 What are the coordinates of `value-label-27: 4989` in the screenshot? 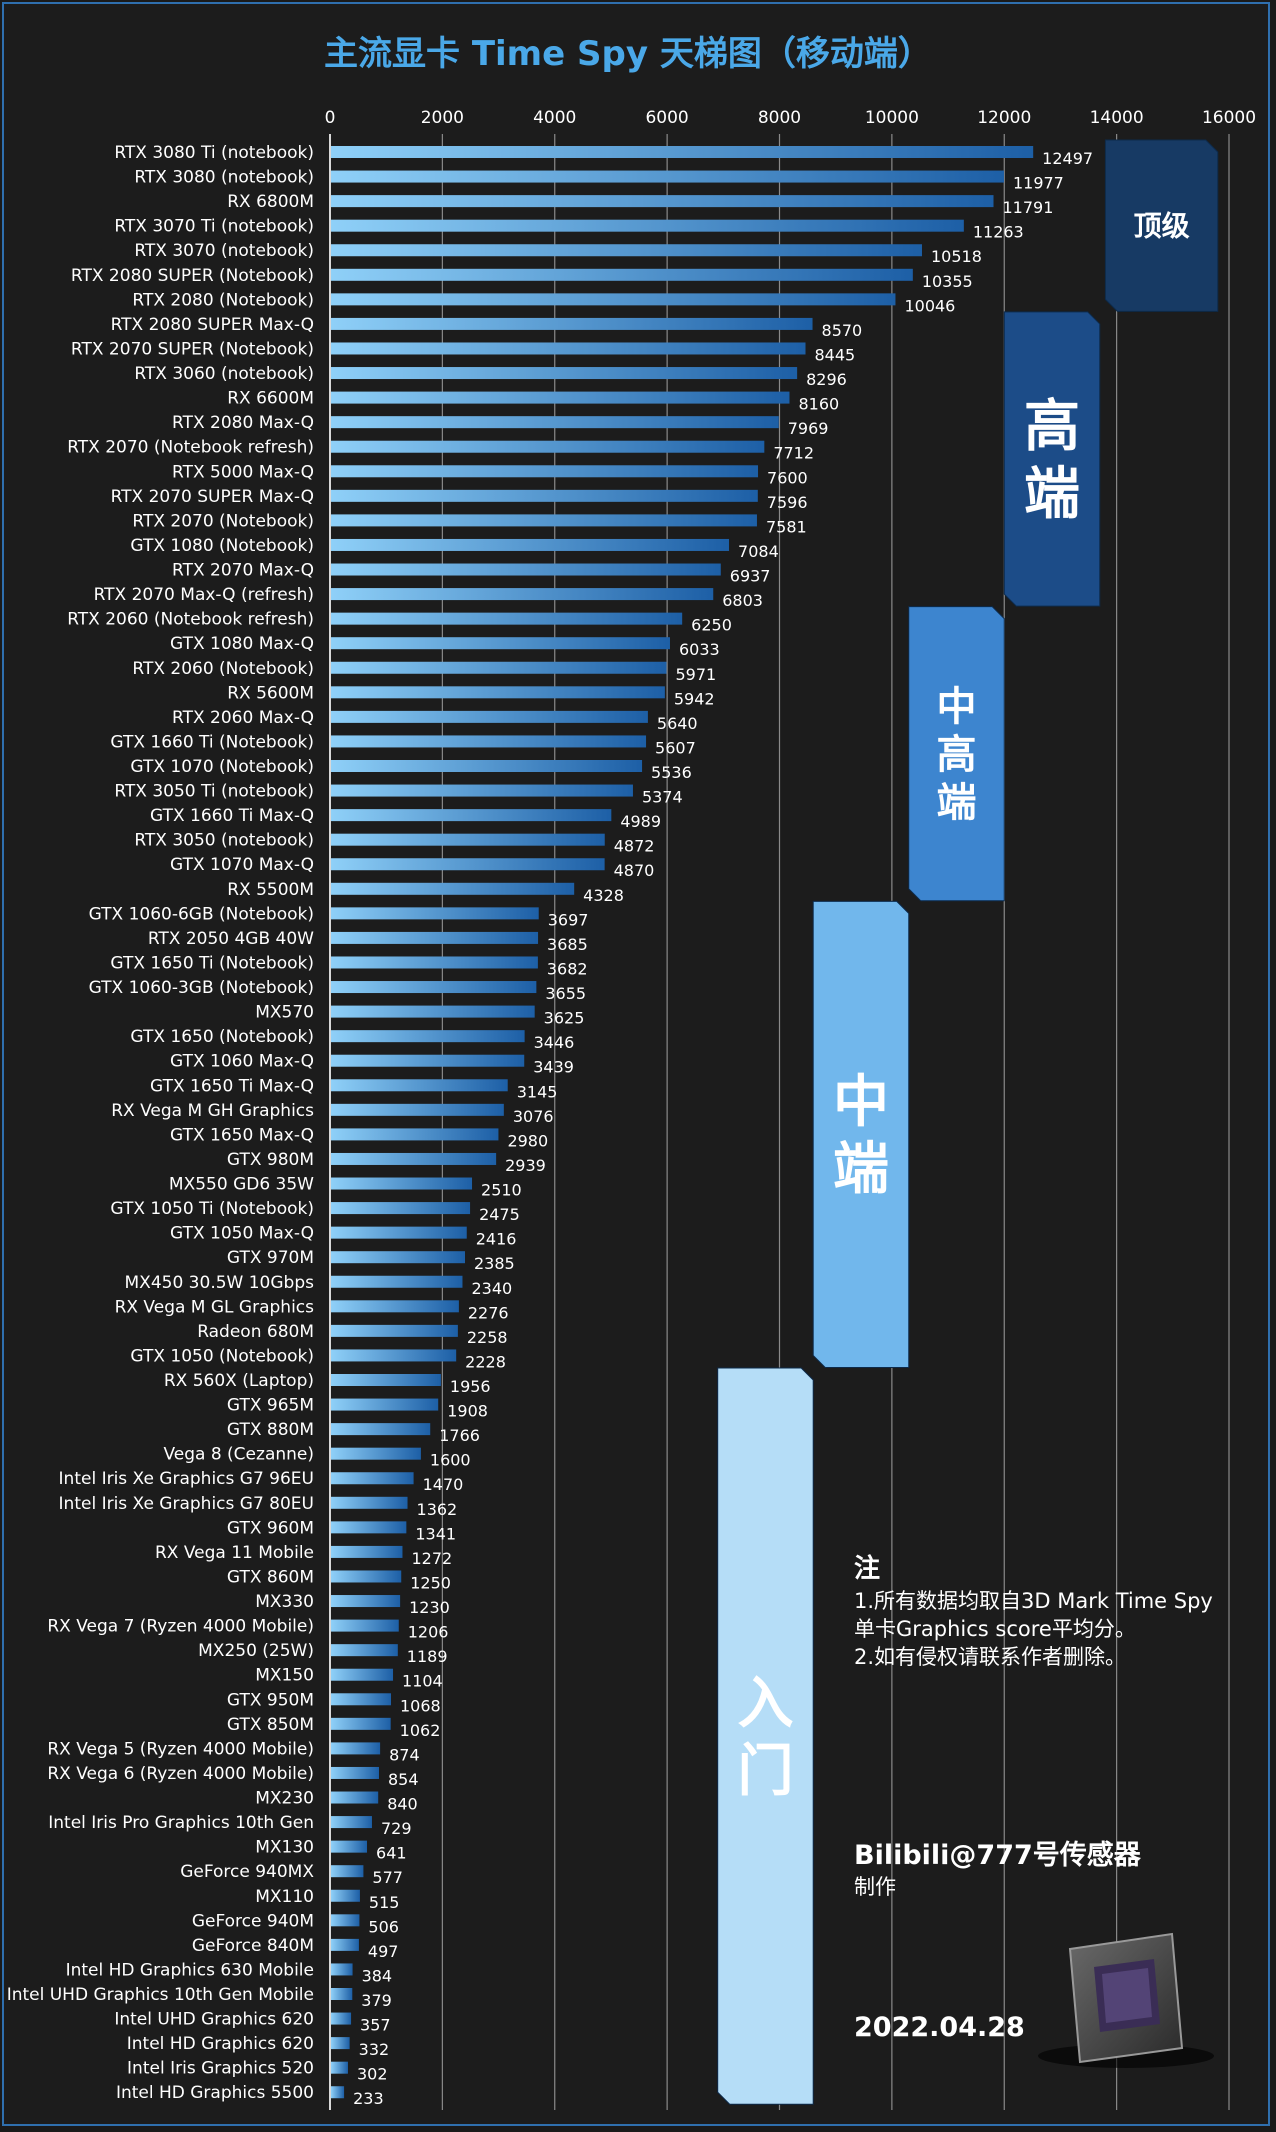 It's located at (640, 821).